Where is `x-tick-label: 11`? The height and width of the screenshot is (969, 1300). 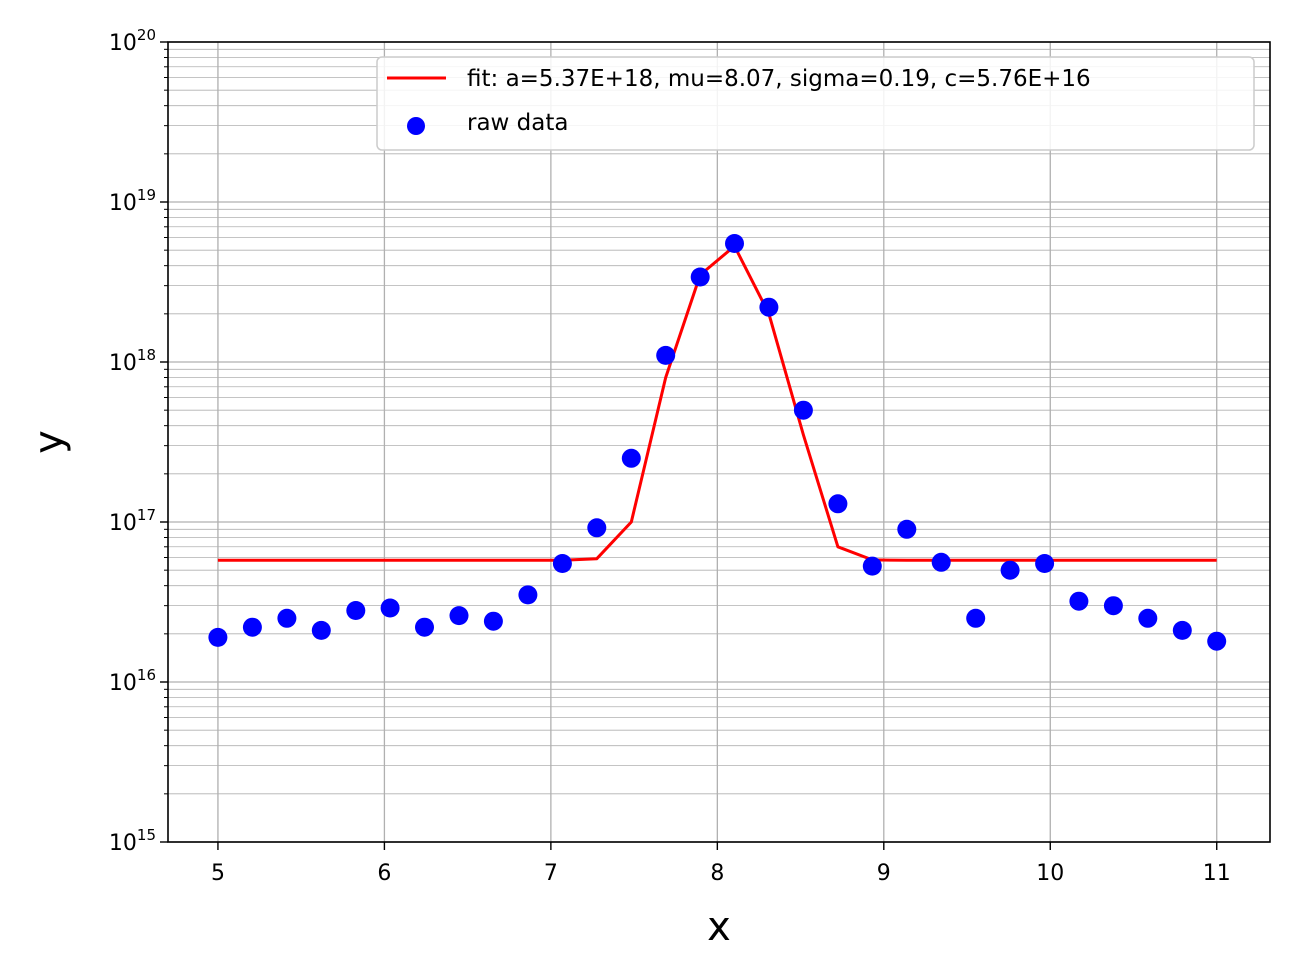
x-tick-label: 11 is located at coordinates (1217, 873).